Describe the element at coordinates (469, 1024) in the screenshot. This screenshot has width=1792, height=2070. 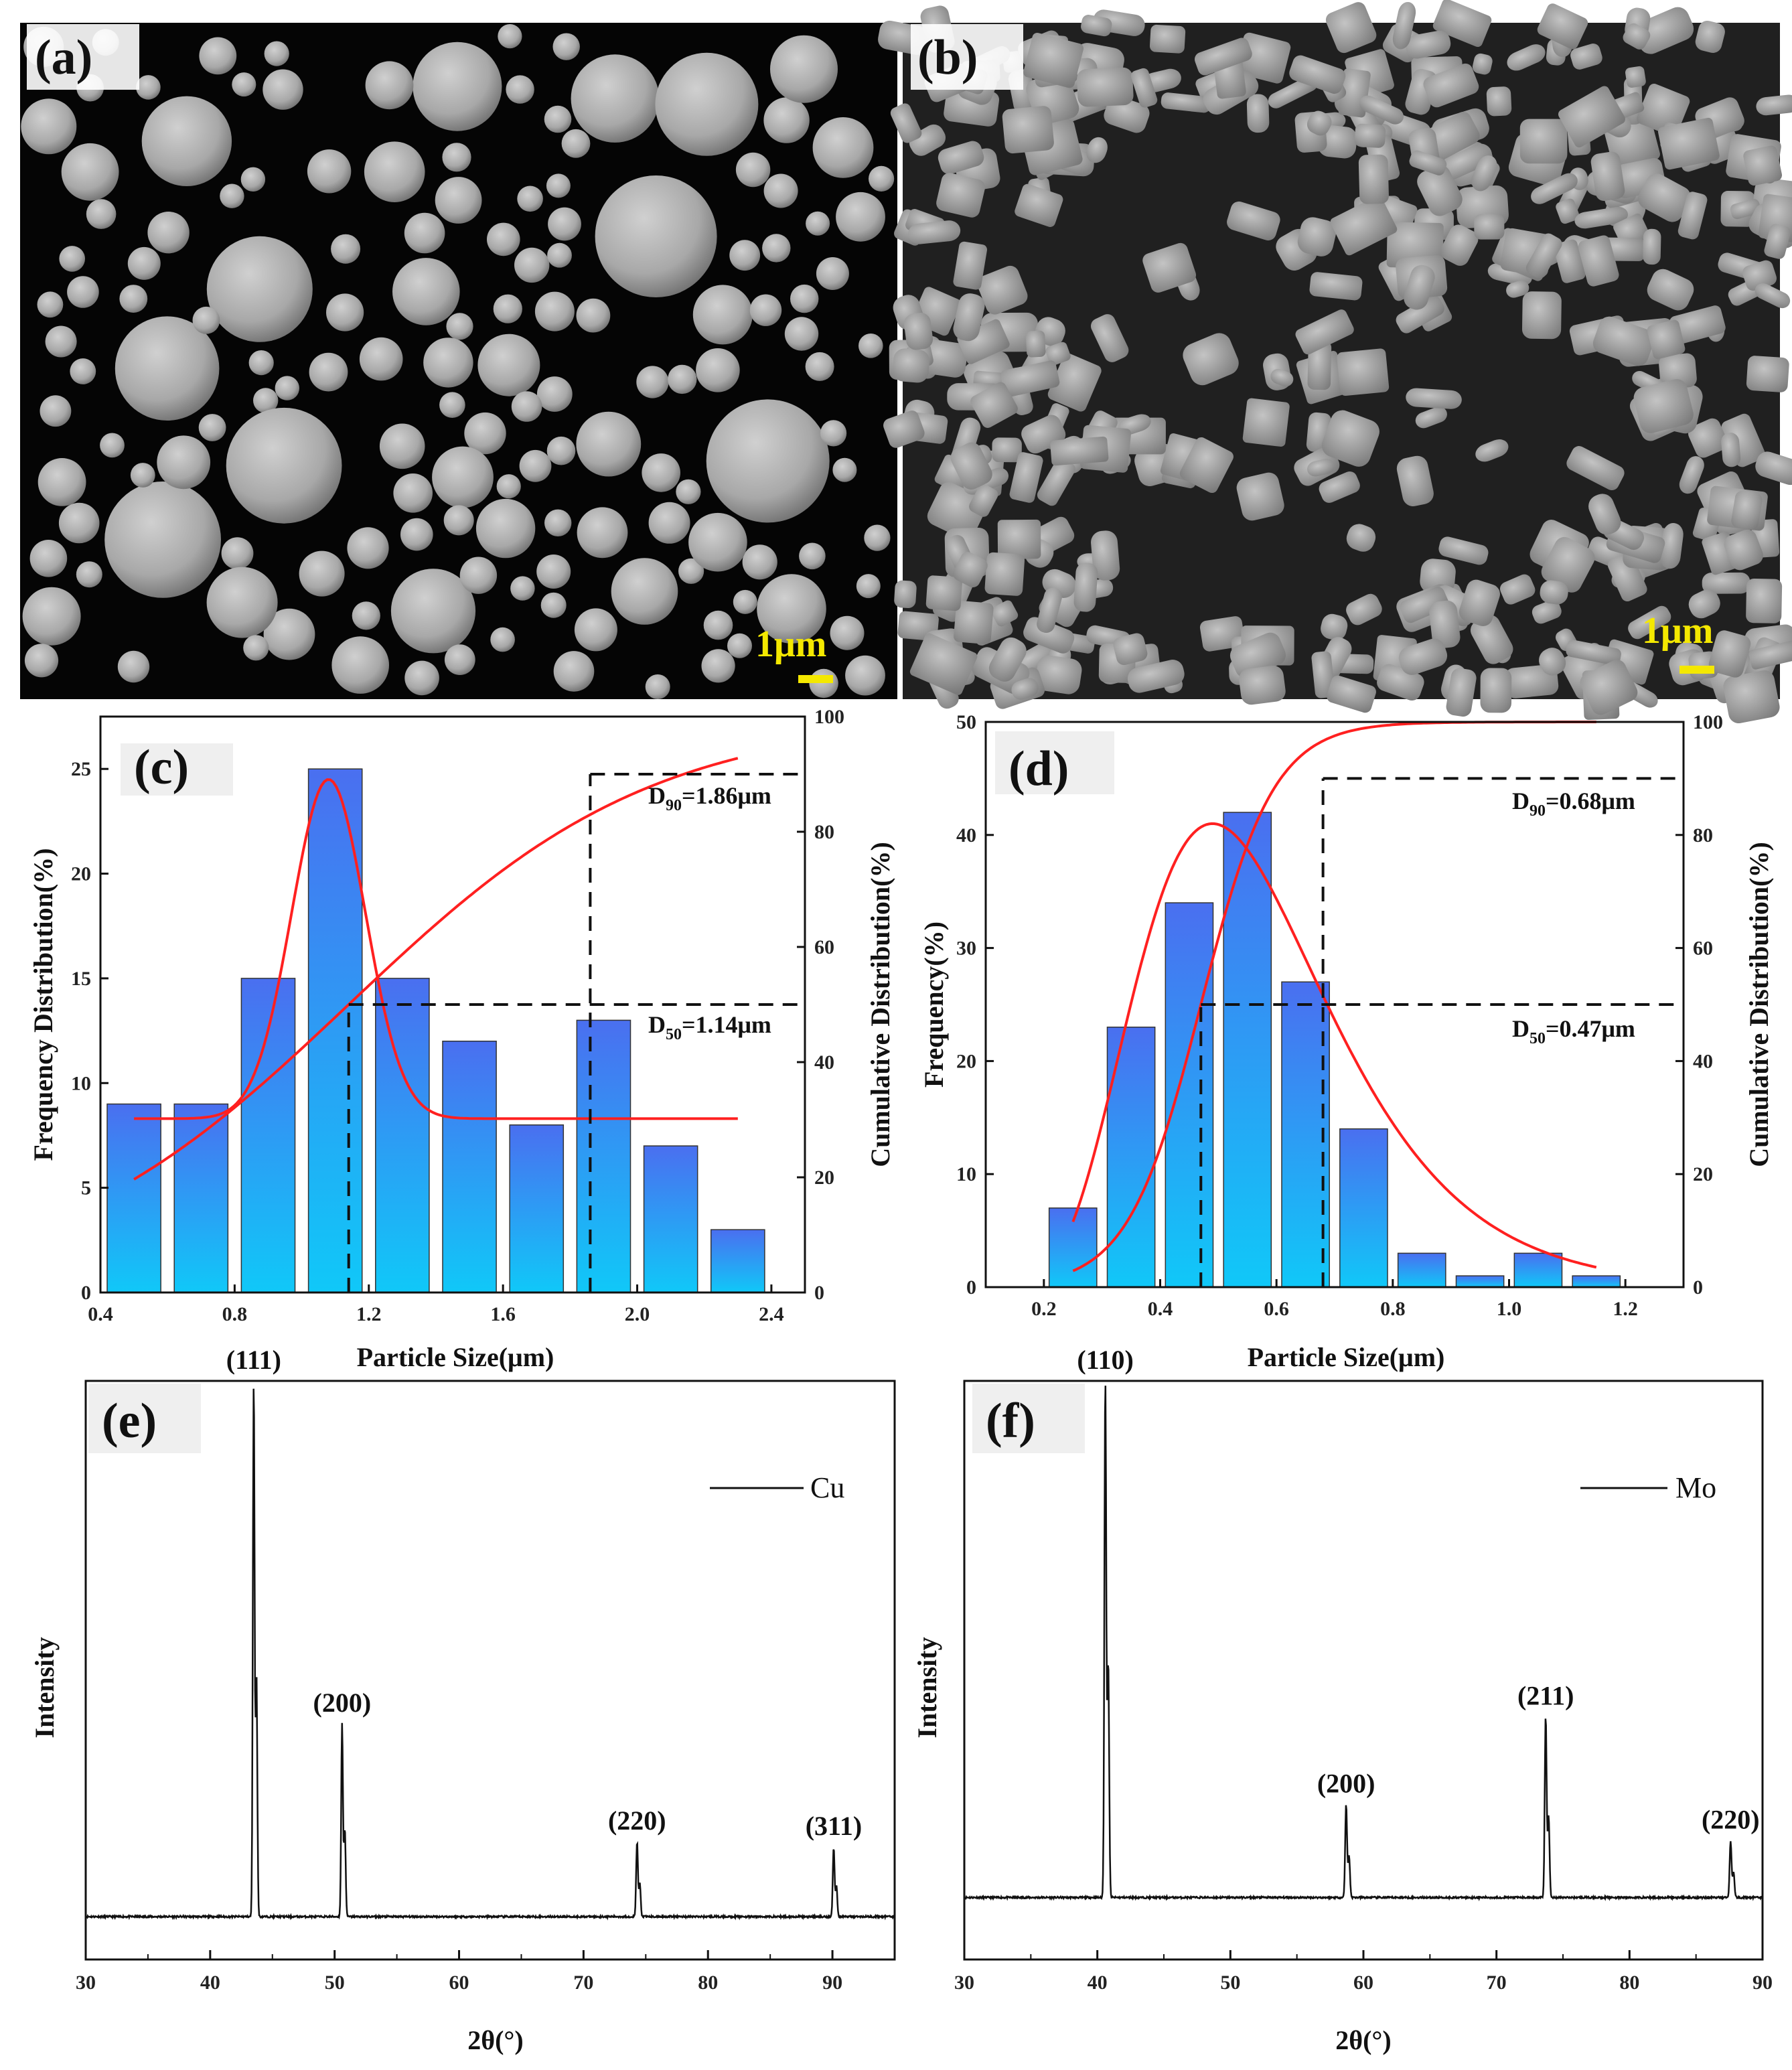
I see `fit-curves` at that location.